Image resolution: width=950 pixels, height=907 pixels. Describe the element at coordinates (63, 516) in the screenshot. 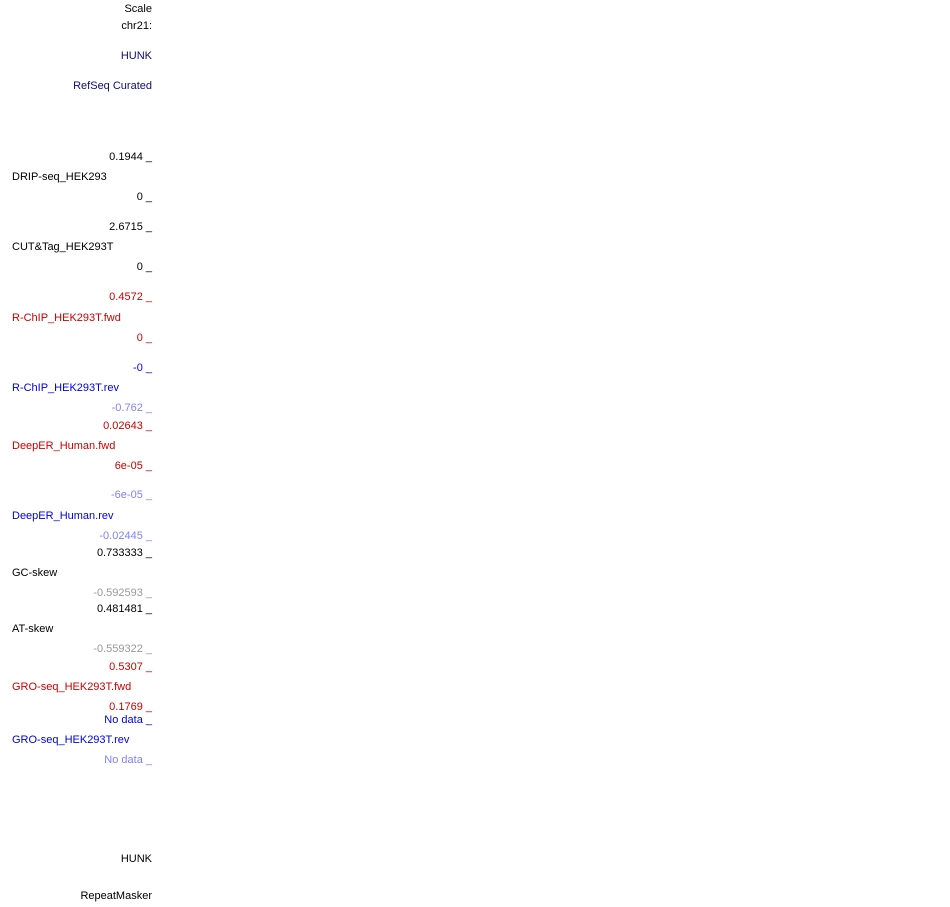

I see `track-label: DeepER_Human.rev` at that location.